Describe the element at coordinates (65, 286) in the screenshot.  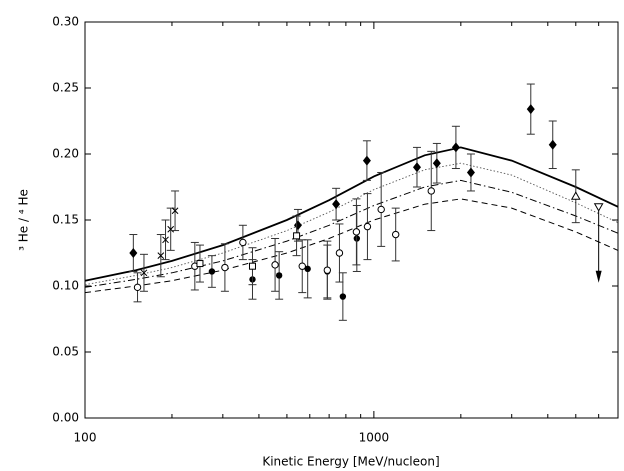
I see `y-tick-label: 0.10` at that location.